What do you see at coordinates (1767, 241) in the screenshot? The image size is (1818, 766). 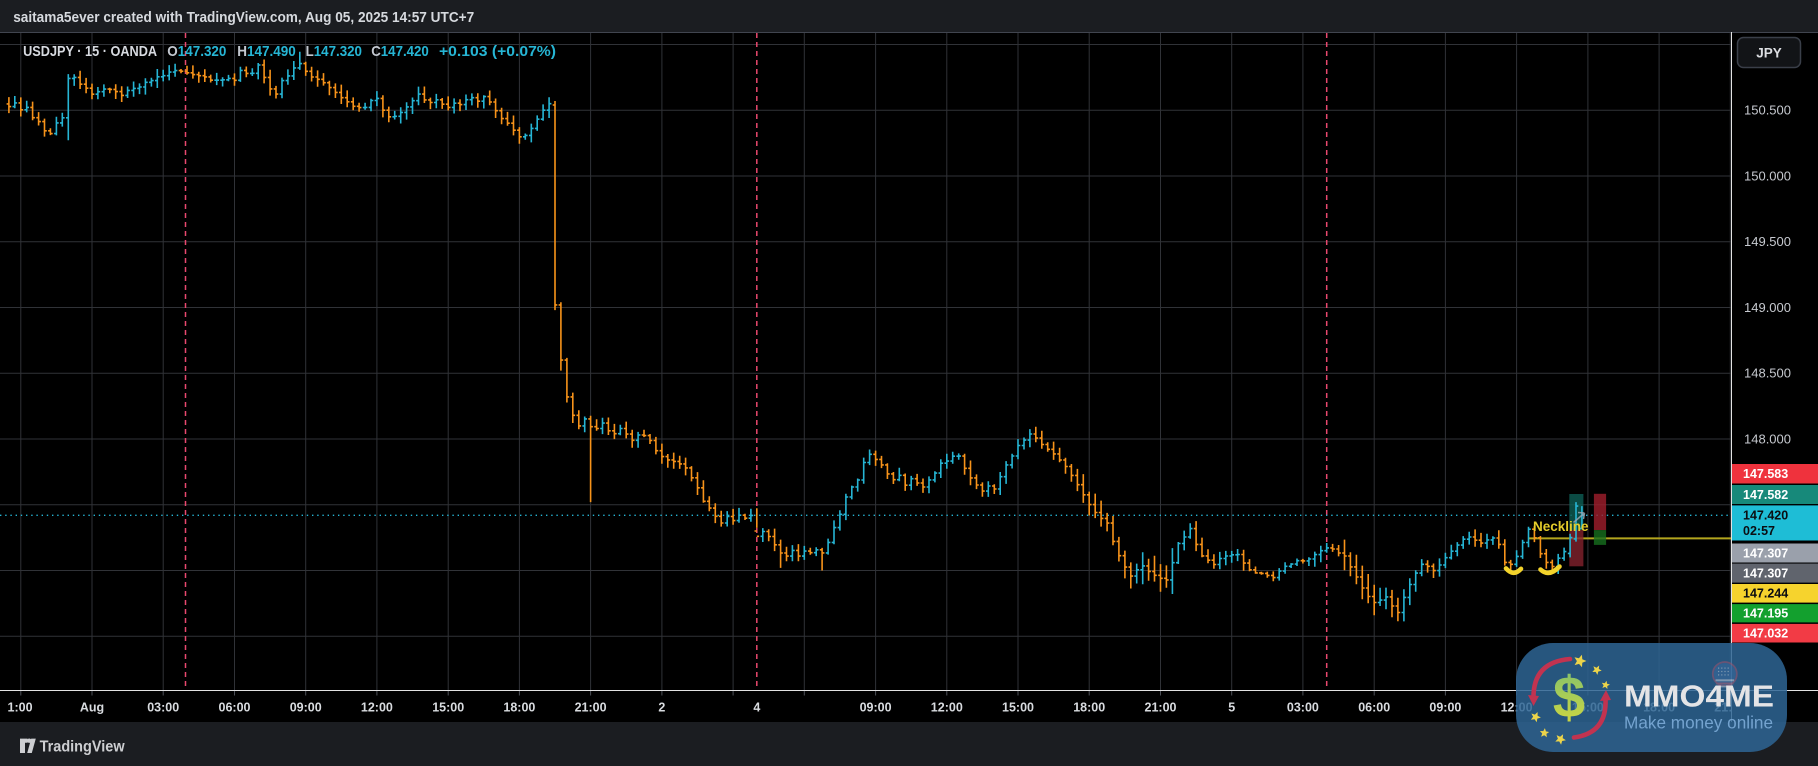 I see `svg-text: 149.500` at bounding box center [1767, 241].